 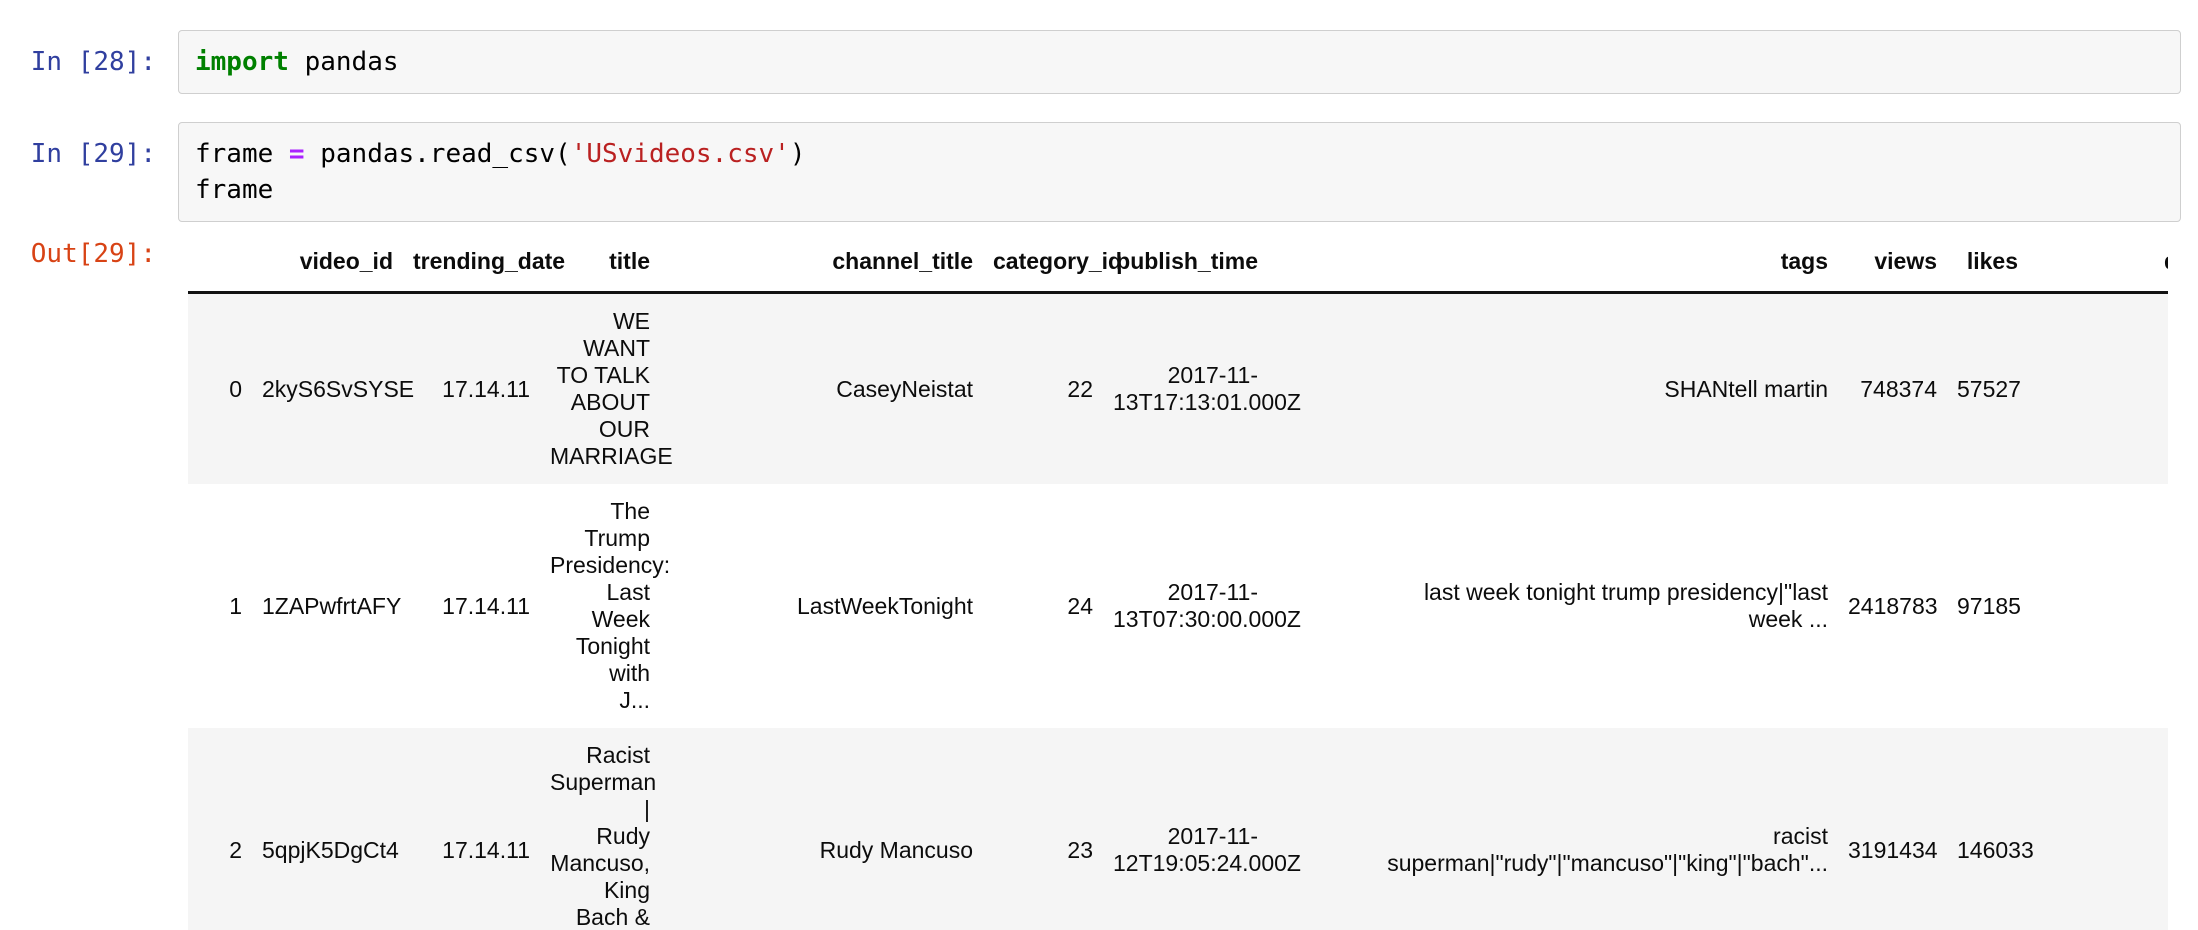 What do you see at coordinates (242, 62) in the screenshot?
I see `keyword-token: import` at bounding box center [242, 62].